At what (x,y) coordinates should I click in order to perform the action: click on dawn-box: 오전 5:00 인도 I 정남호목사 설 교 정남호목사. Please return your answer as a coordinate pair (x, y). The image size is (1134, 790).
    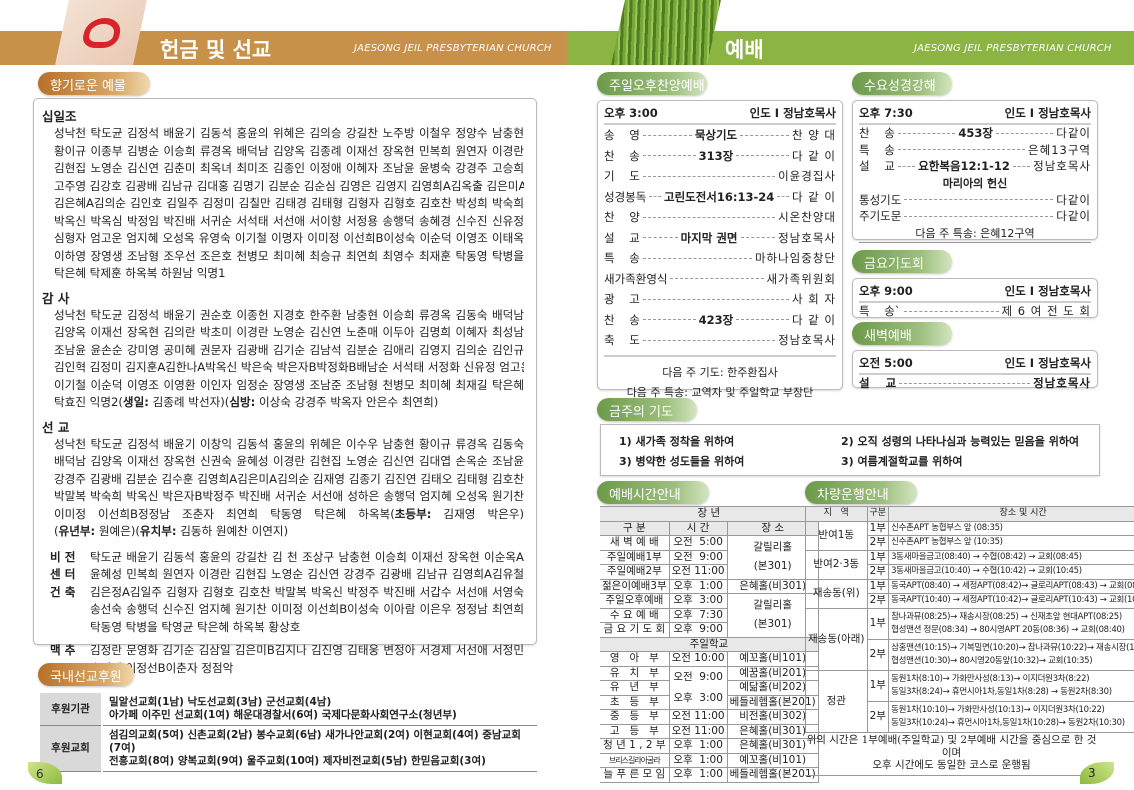
    Looking at the image, I should click on (975, 370).